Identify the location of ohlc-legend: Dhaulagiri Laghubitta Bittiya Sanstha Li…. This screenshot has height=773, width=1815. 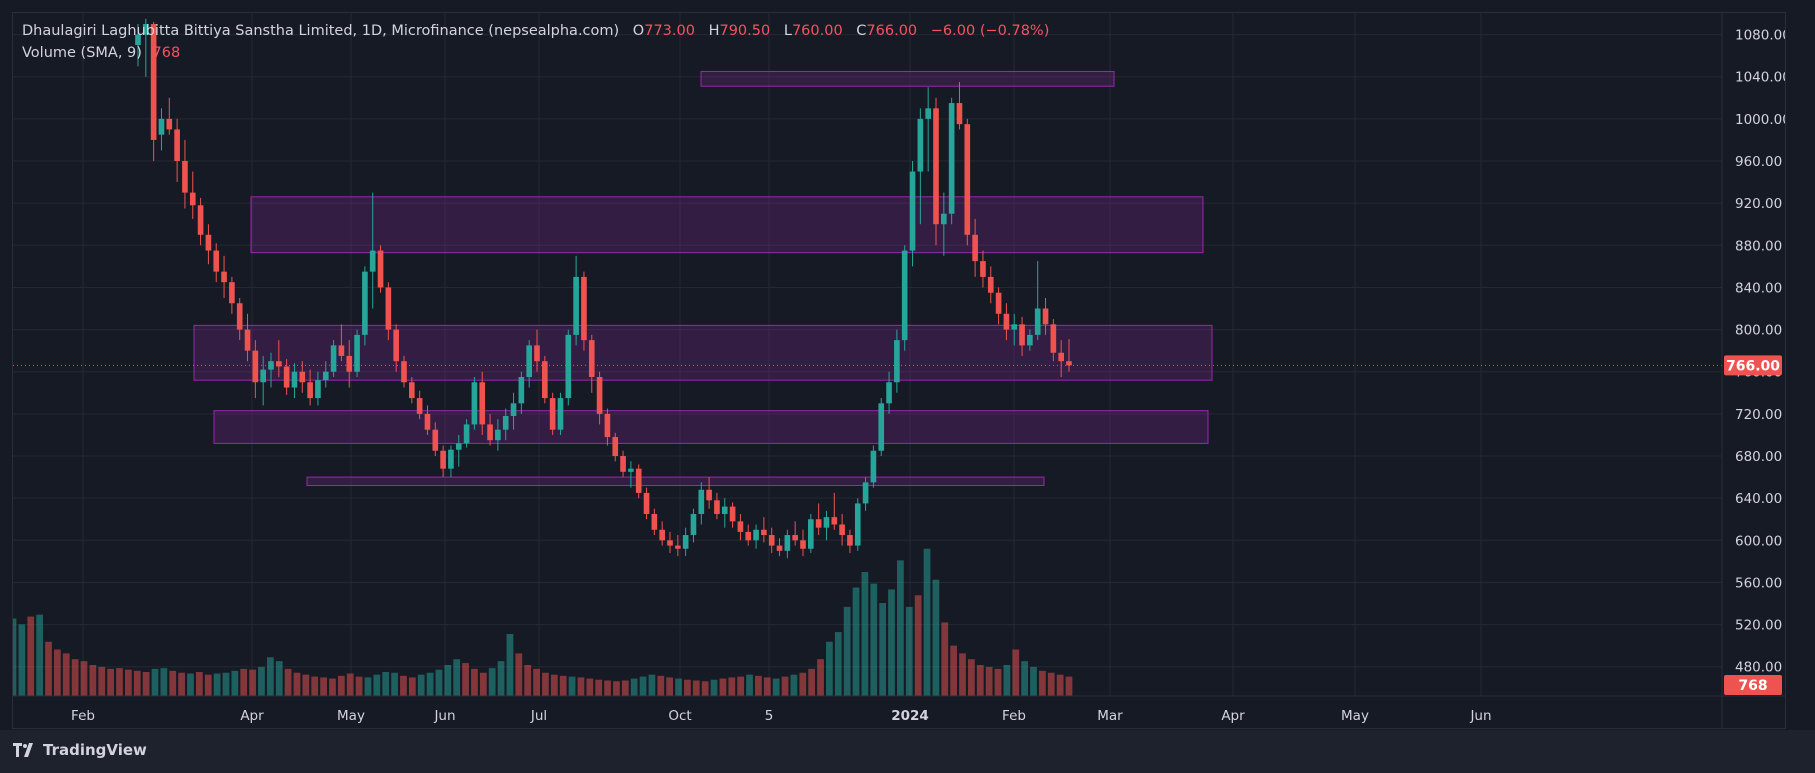
(535, 31).